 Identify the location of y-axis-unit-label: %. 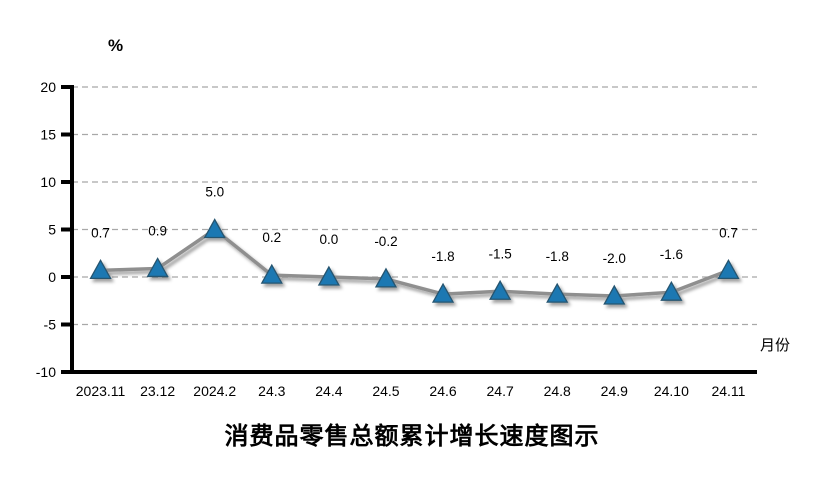
(116, 45).